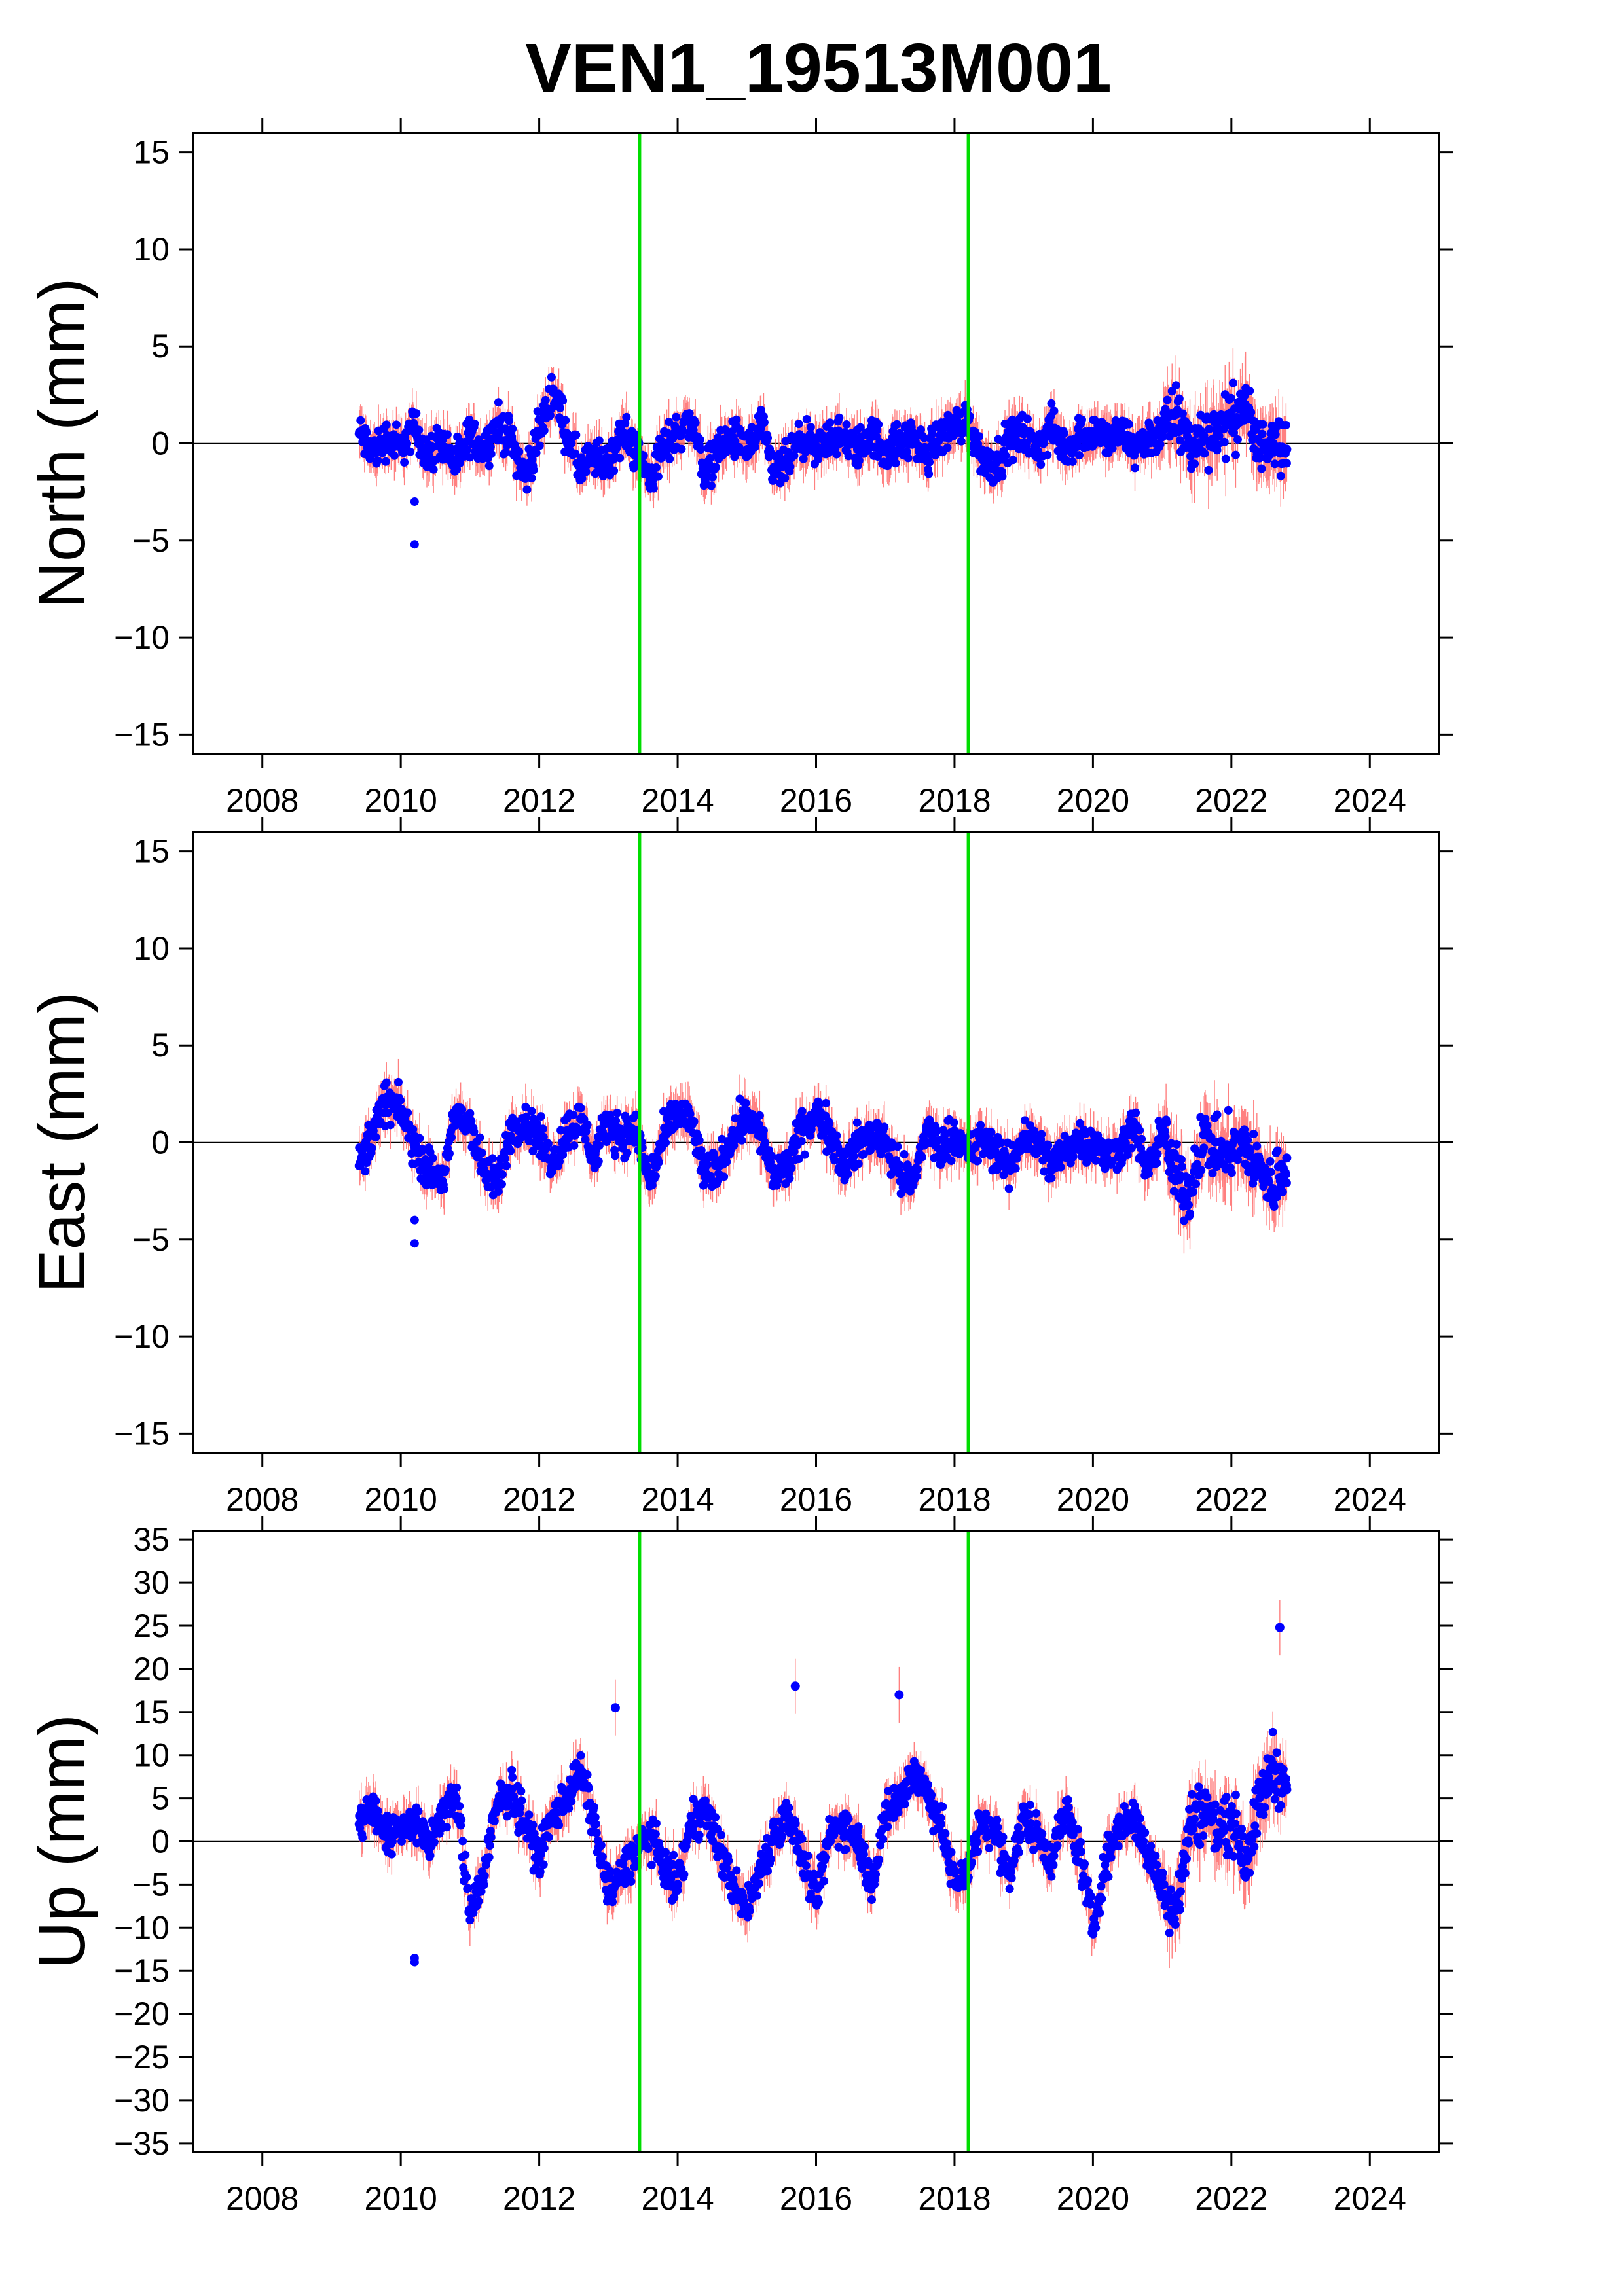  What do you see at coordinates (677, 800) in the screenshot?
I see `x-tick-label: 2014` at bounding box center [677, 800].